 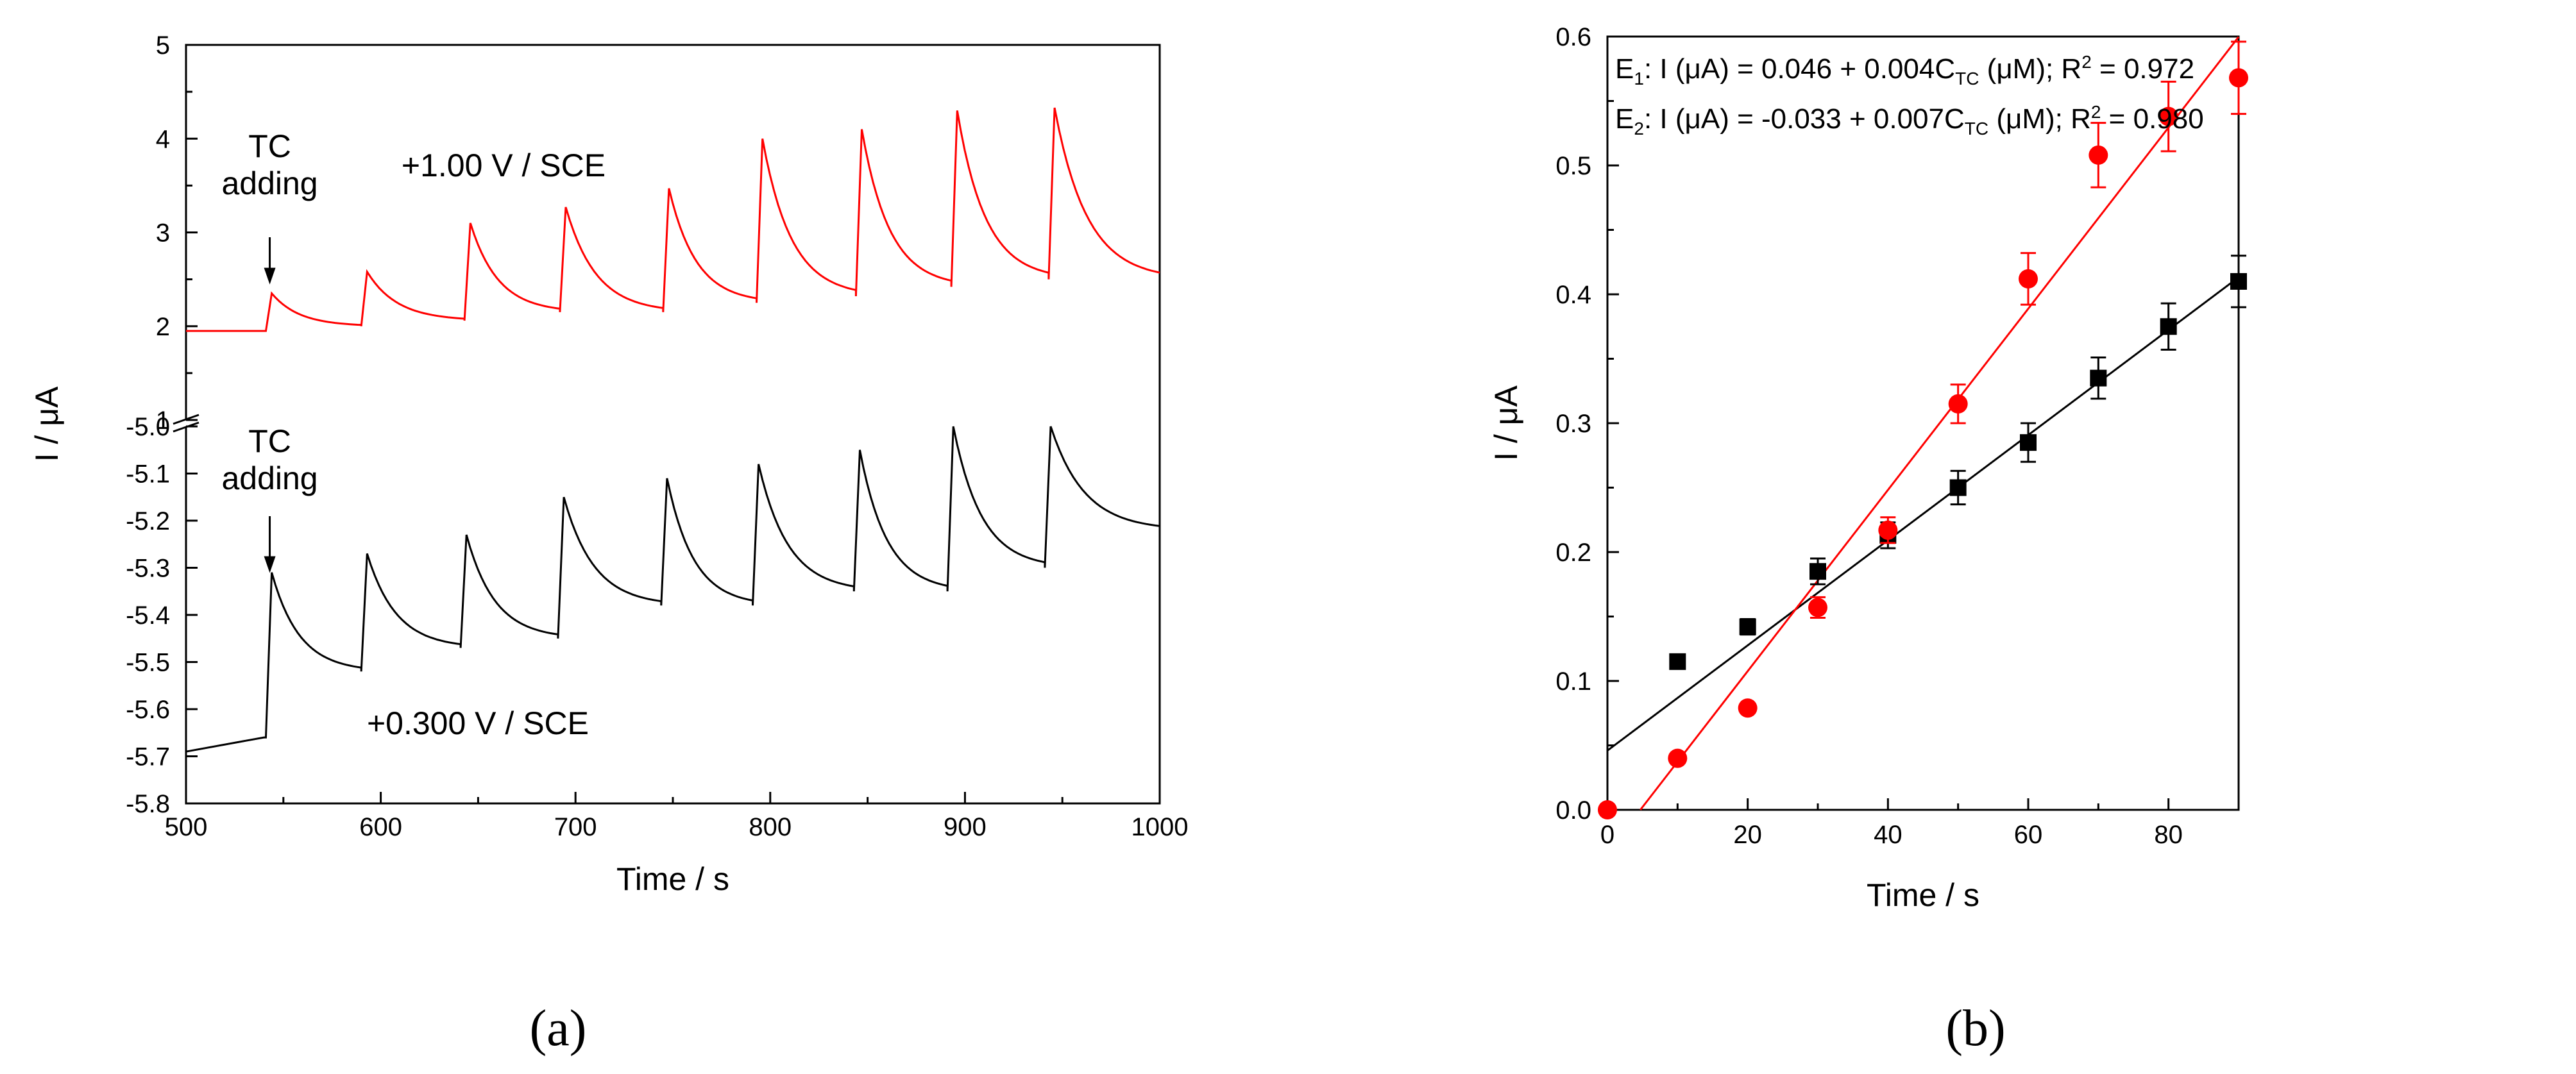 I want to click on panel-b-label: (b), so click(x=1975, y=1028).